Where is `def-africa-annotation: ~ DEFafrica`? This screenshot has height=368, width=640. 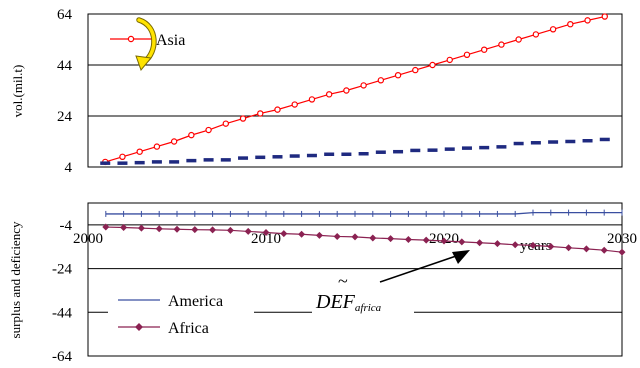
def-africa-annotation: ~ DEFafrica is located at coordinates (391, 282).